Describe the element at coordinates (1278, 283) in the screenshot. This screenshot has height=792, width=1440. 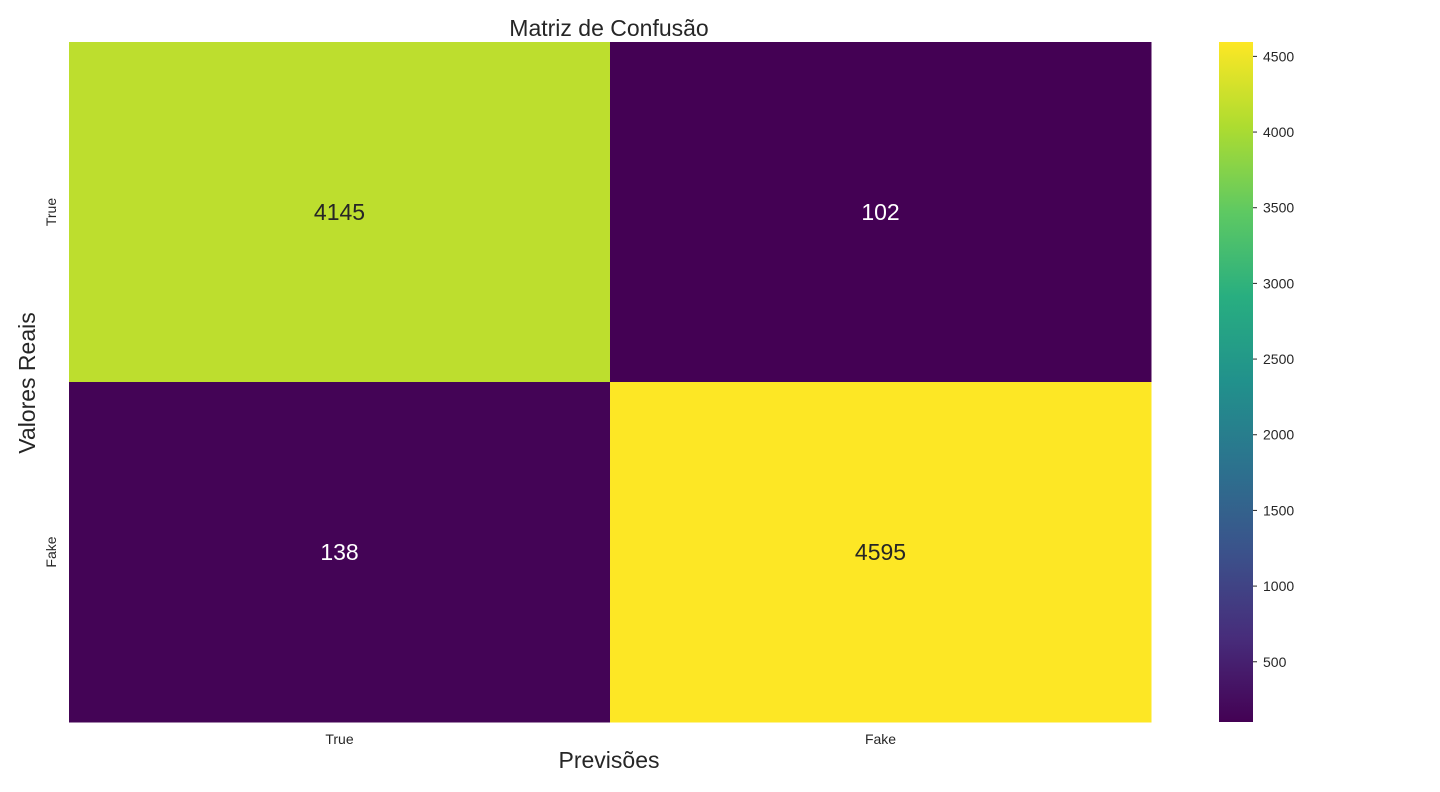
I see `colorbar-tick-label: 3000` at that location.